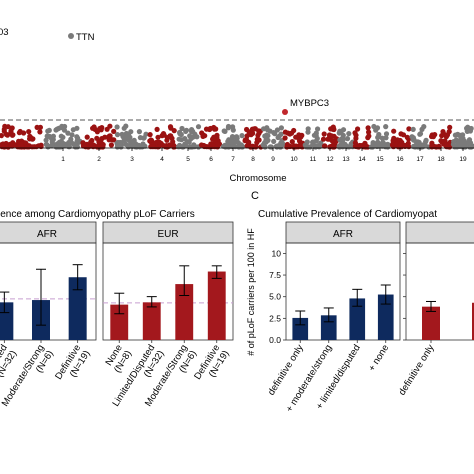  Describe the element at coordinates (400, 159) in the screenshot. I see `chromosome-tick-label: 16` at that location.